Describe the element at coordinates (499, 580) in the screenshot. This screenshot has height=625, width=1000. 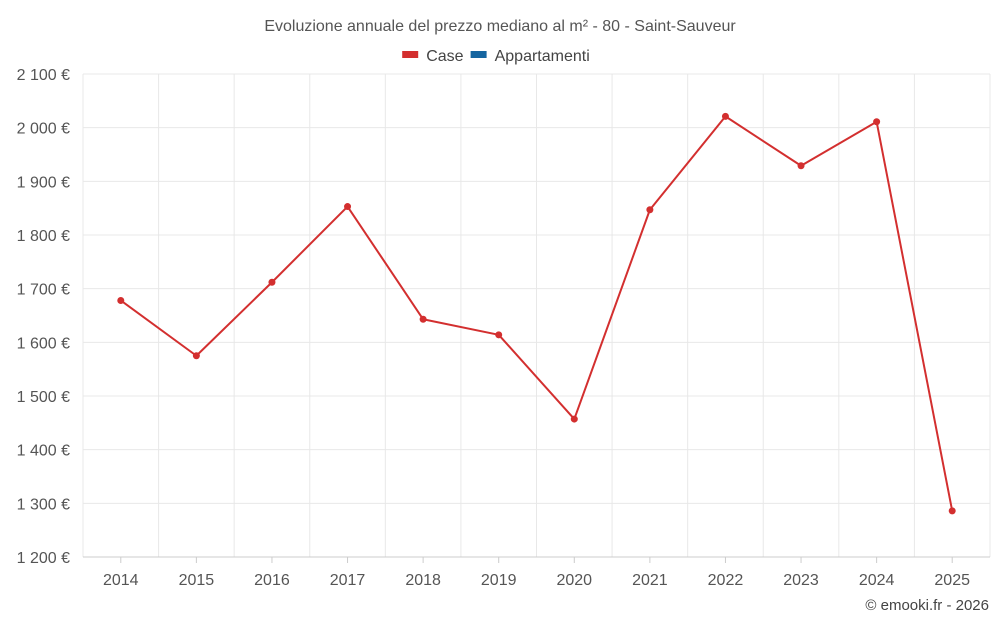
I see `x-tick-label: 2019` at that location.